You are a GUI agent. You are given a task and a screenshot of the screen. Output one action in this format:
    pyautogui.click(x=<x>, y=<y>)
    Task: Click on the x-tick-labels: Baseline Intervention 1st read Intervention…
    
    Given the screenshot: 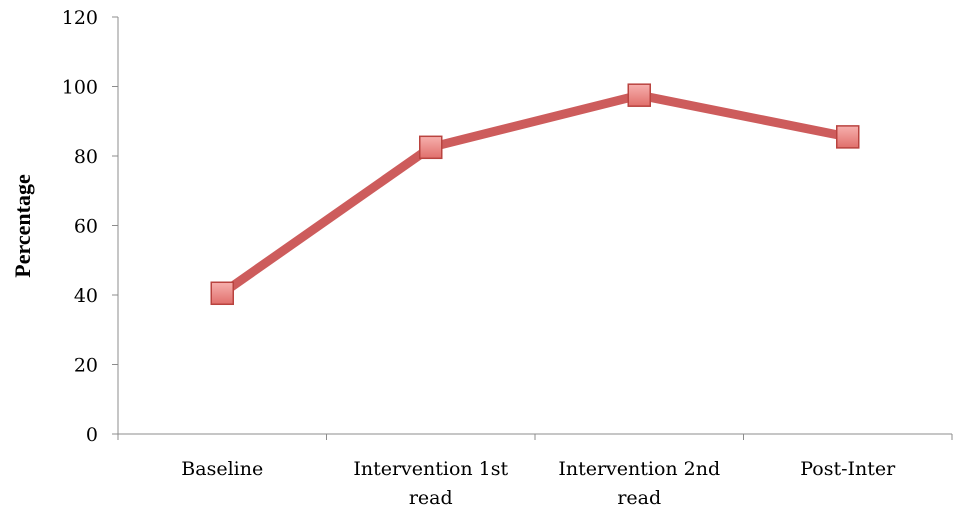 What is the action you would take?
    pyautogui.click(x=535, y=471)
    